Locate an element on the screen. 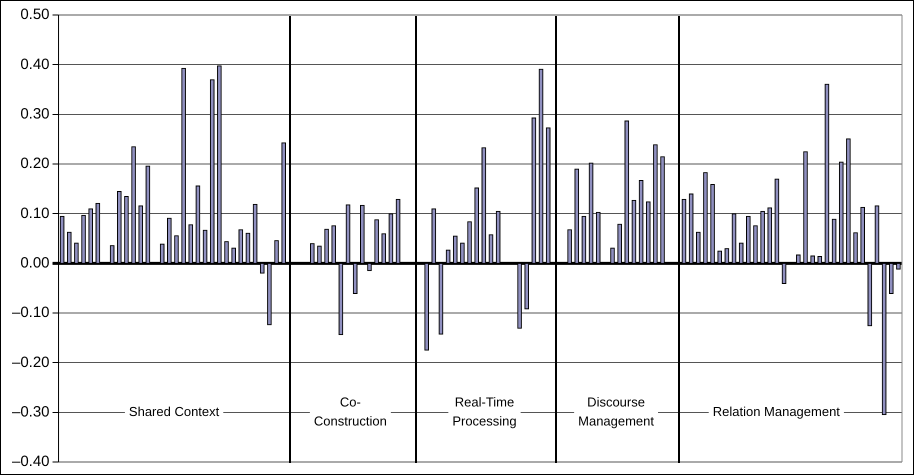 The image size is (914, 475). y-tick-label: –0.30 is located at coordinates (31, 411).